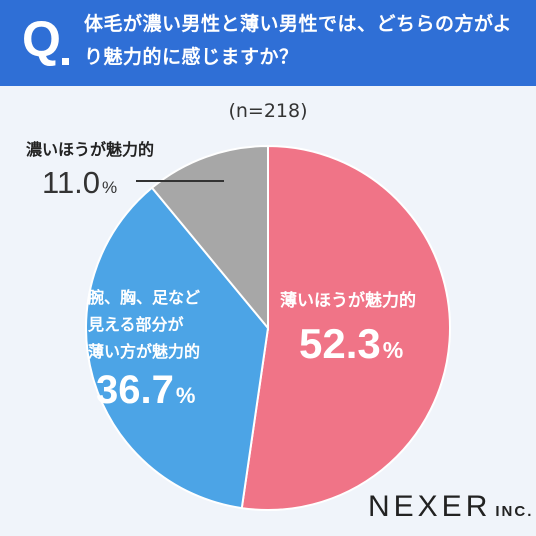 The width and height of the screenshot is (536, 536). I want to click on slice-label-thin: 薄いほうが魅力的, so click(348, 301).